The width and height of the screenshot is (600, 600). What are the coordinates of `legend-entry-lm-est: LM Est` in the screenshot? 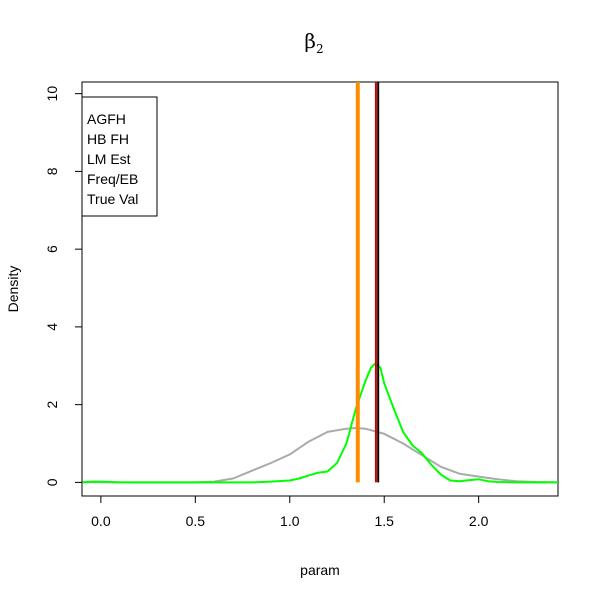 It's located at (109, 159).